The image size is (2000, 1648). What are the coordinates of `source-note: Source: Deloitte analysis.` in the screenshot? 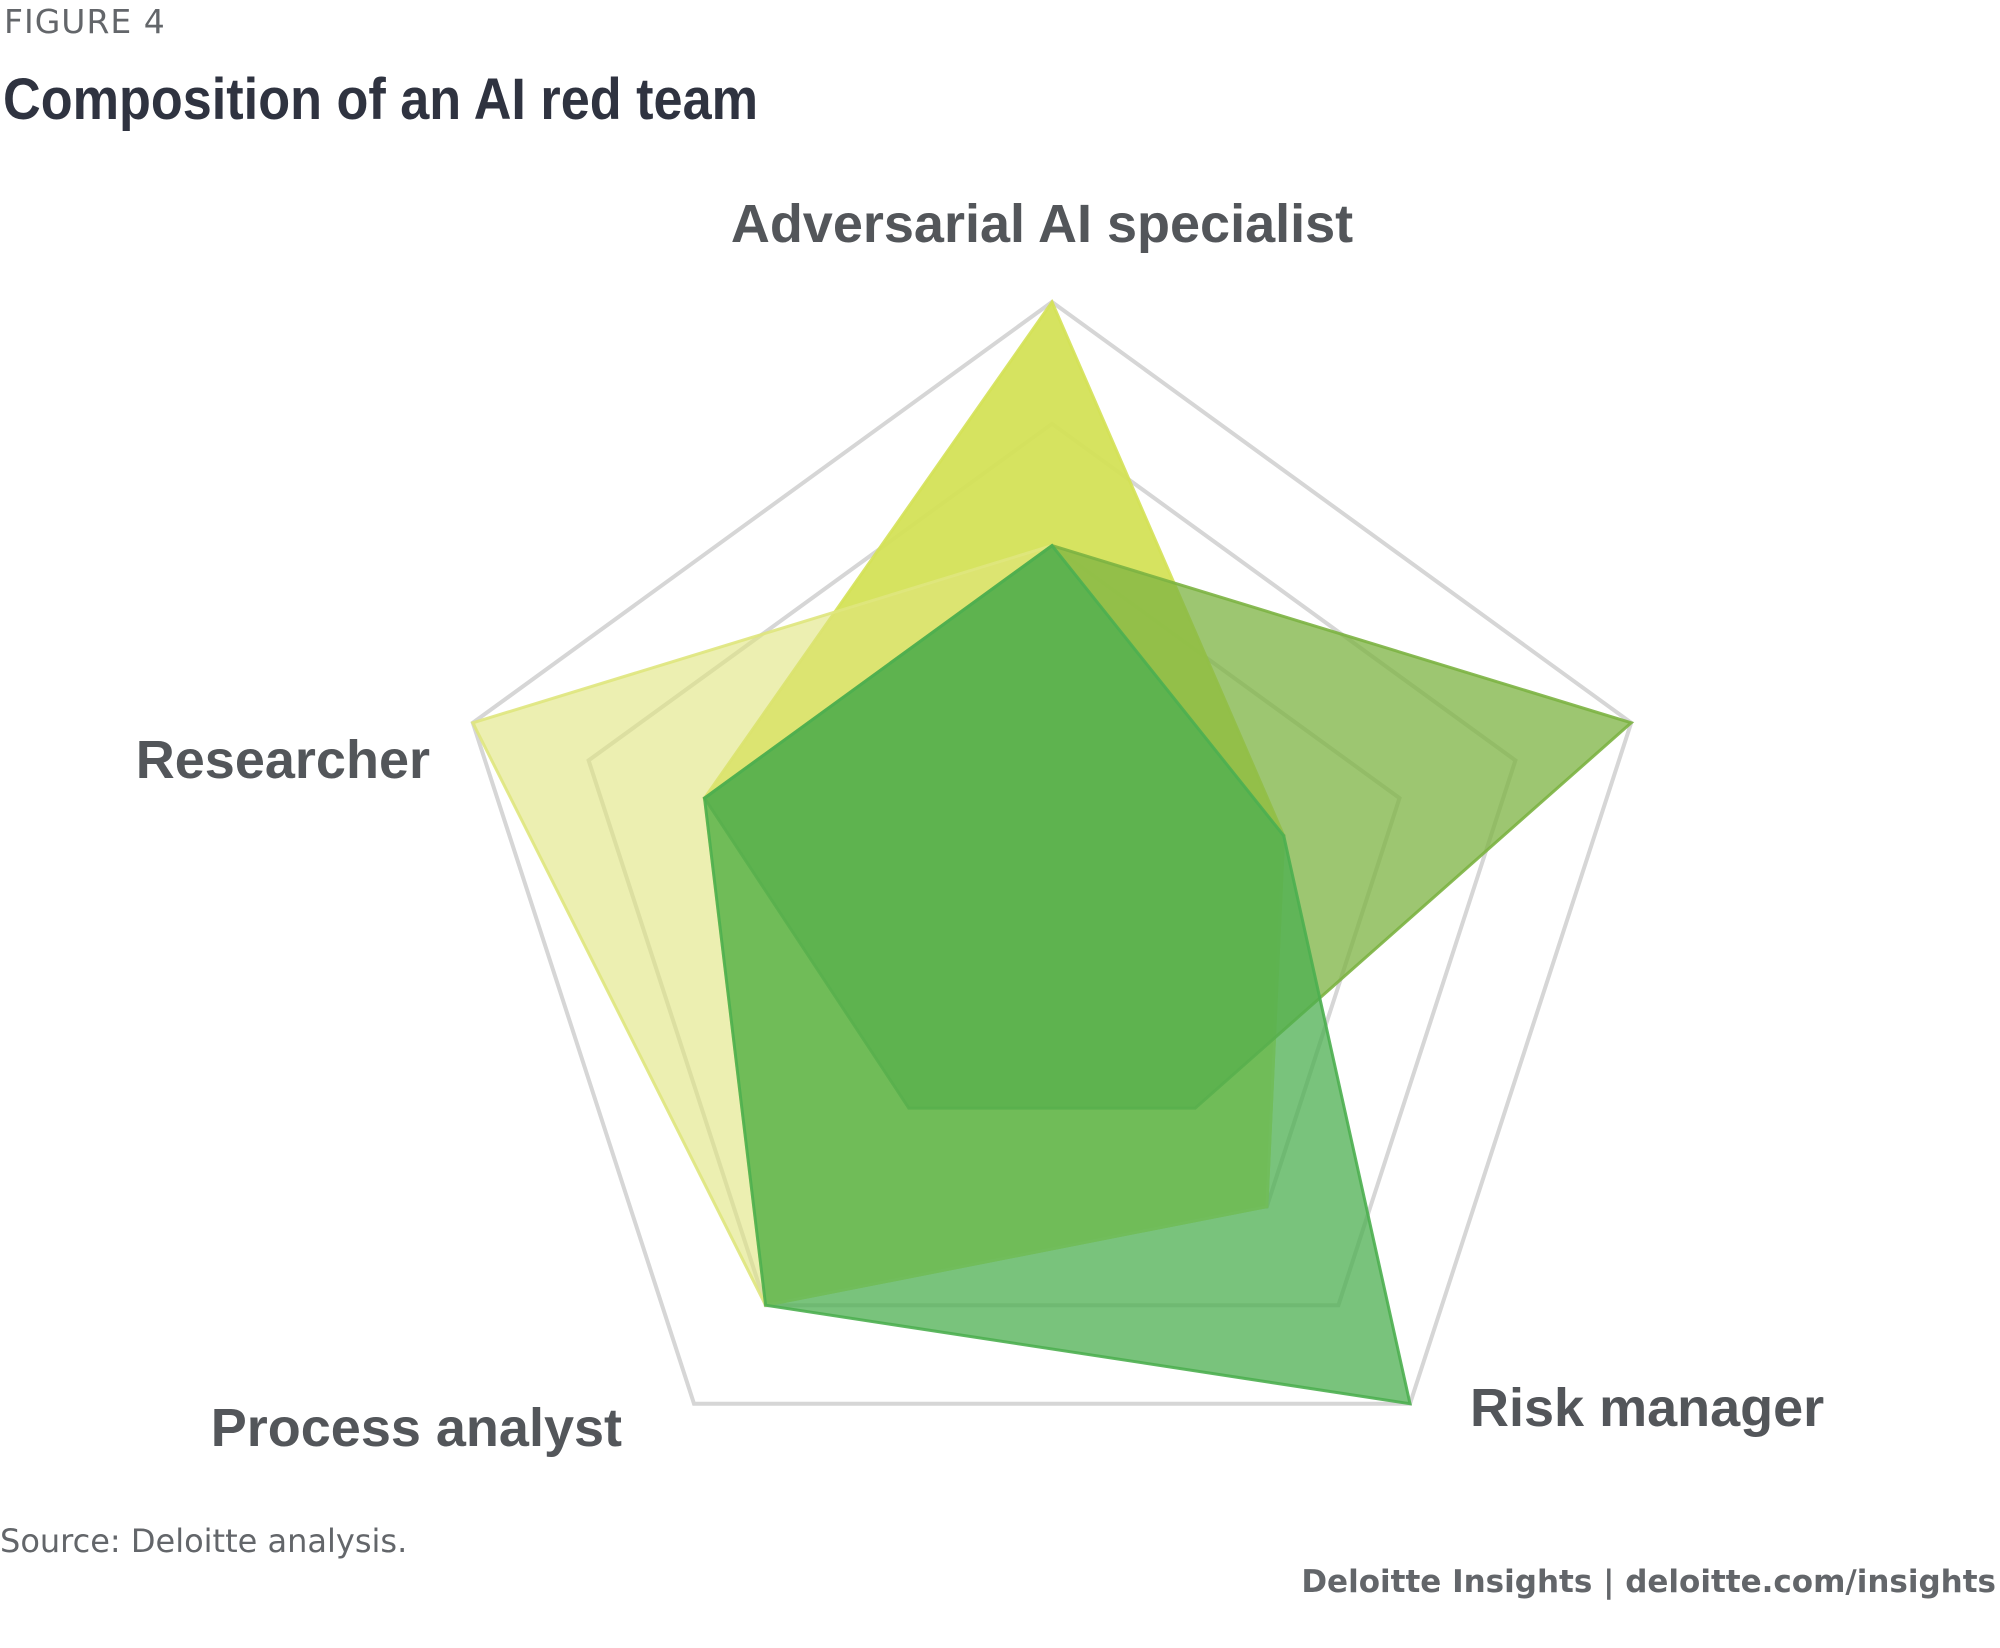 It's located at (204, 1541).